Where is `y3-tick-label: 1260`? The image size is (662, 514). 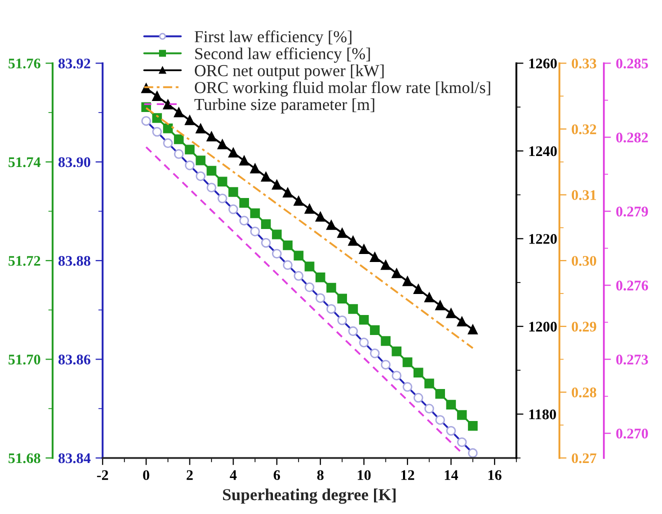 y3-tick-label: 1260 is located at coordinates (543, 63).